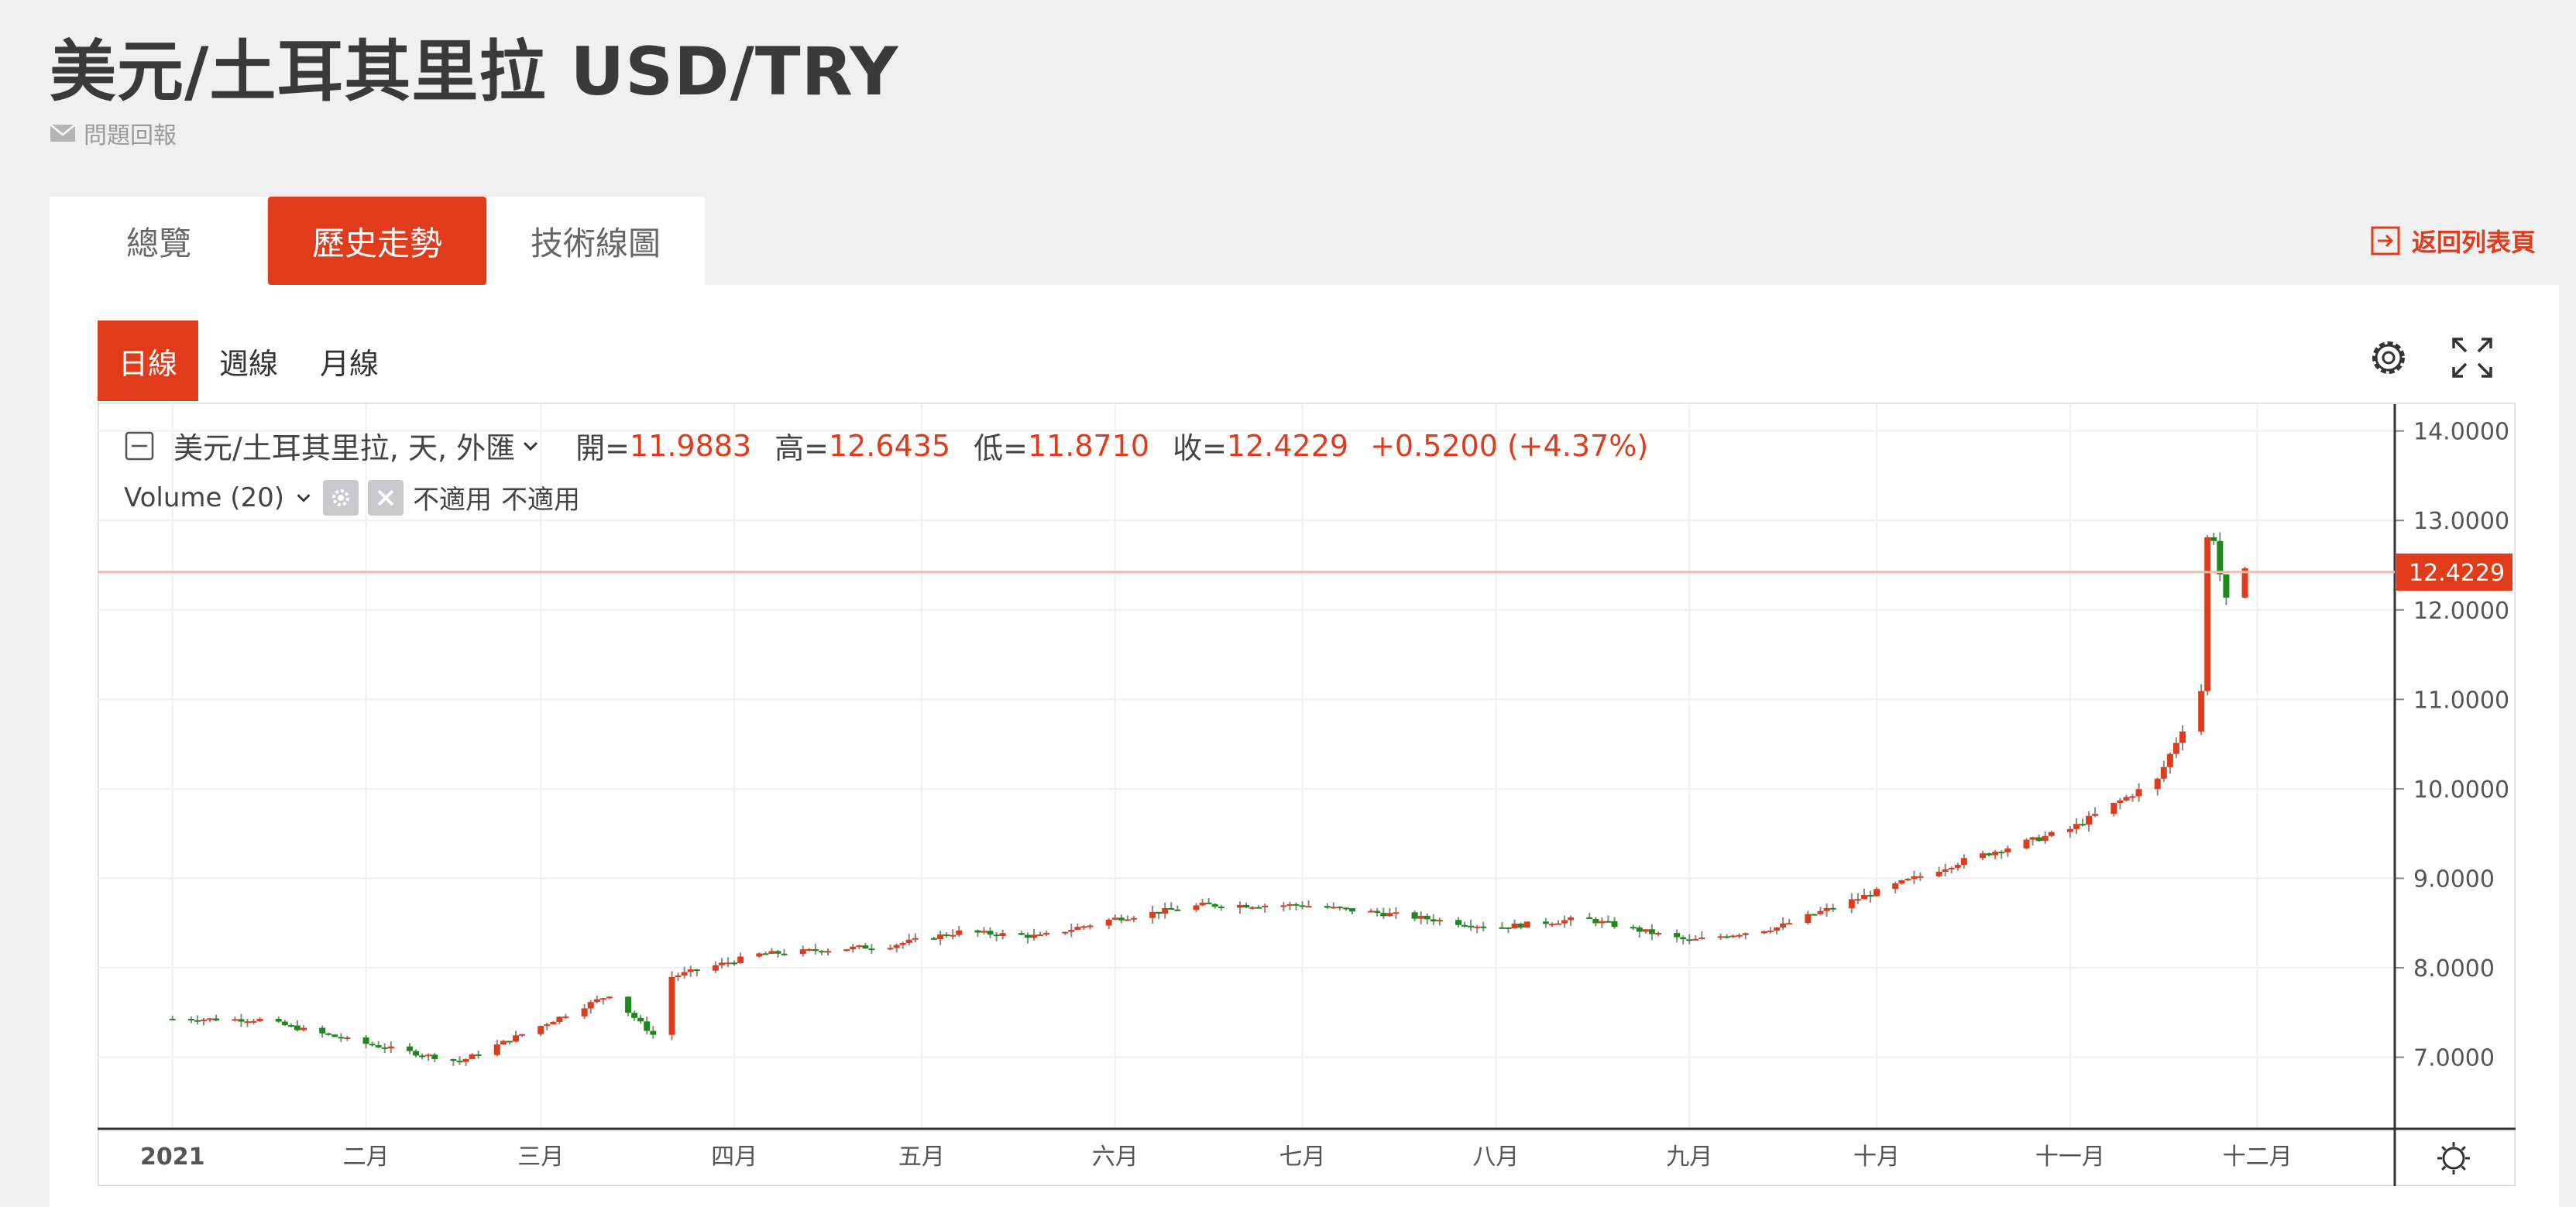  I want to click on mail-icon, so click(63, 133).